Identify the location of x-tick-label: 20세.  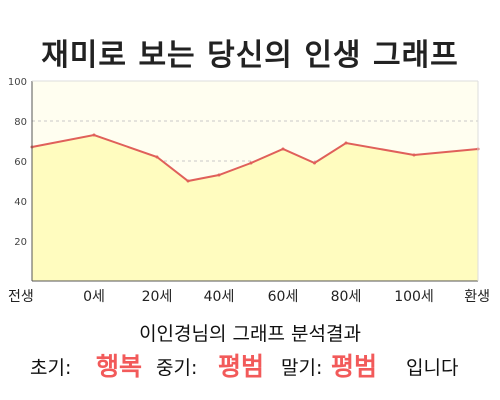
(157, 297).